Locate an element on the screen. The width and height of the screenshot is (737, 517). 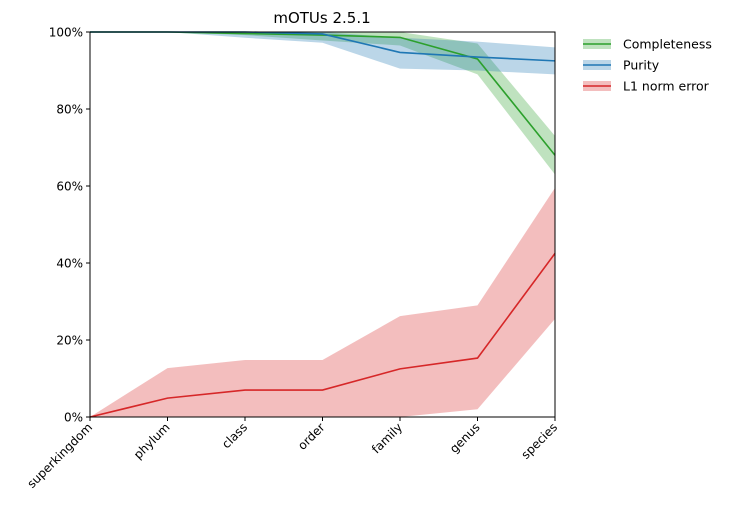
x-tick-label: class is located at coordinates (234, 435).